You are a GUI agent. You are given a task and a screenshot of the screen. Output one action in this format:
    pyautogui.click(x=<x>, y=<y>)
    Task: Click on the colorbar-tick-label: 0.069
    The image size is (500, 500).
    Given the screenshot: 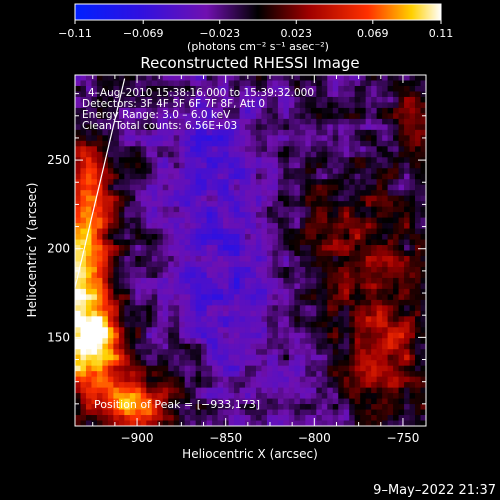 What is the action you would take?
    pyautogui.click(x=373, y=33)
    